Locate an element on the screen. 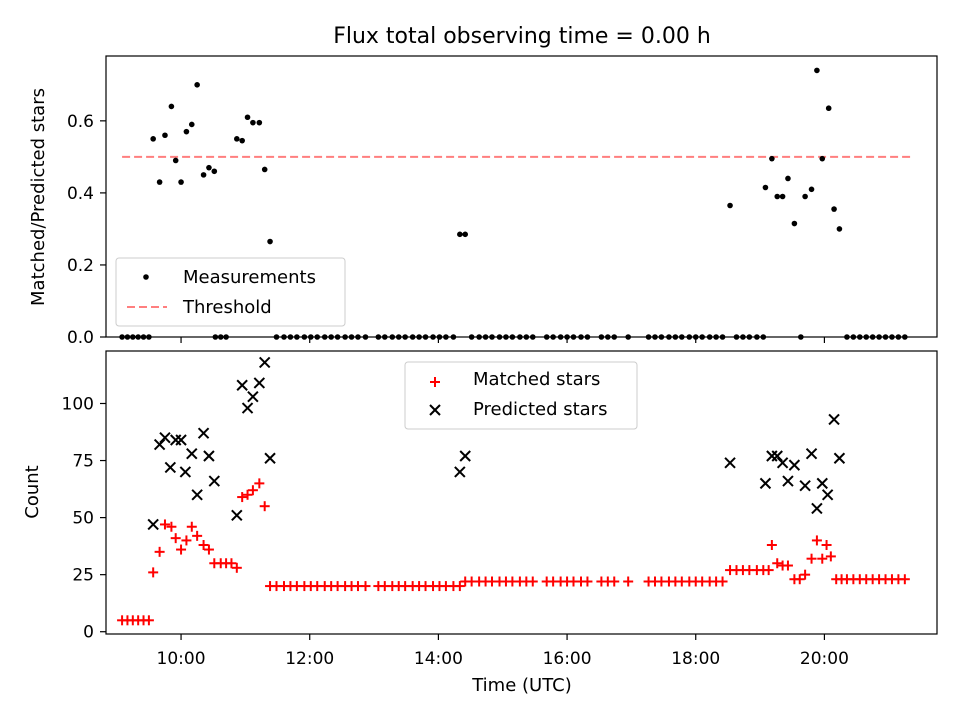  legend-matched-marker is located at coordinates (435, 382).